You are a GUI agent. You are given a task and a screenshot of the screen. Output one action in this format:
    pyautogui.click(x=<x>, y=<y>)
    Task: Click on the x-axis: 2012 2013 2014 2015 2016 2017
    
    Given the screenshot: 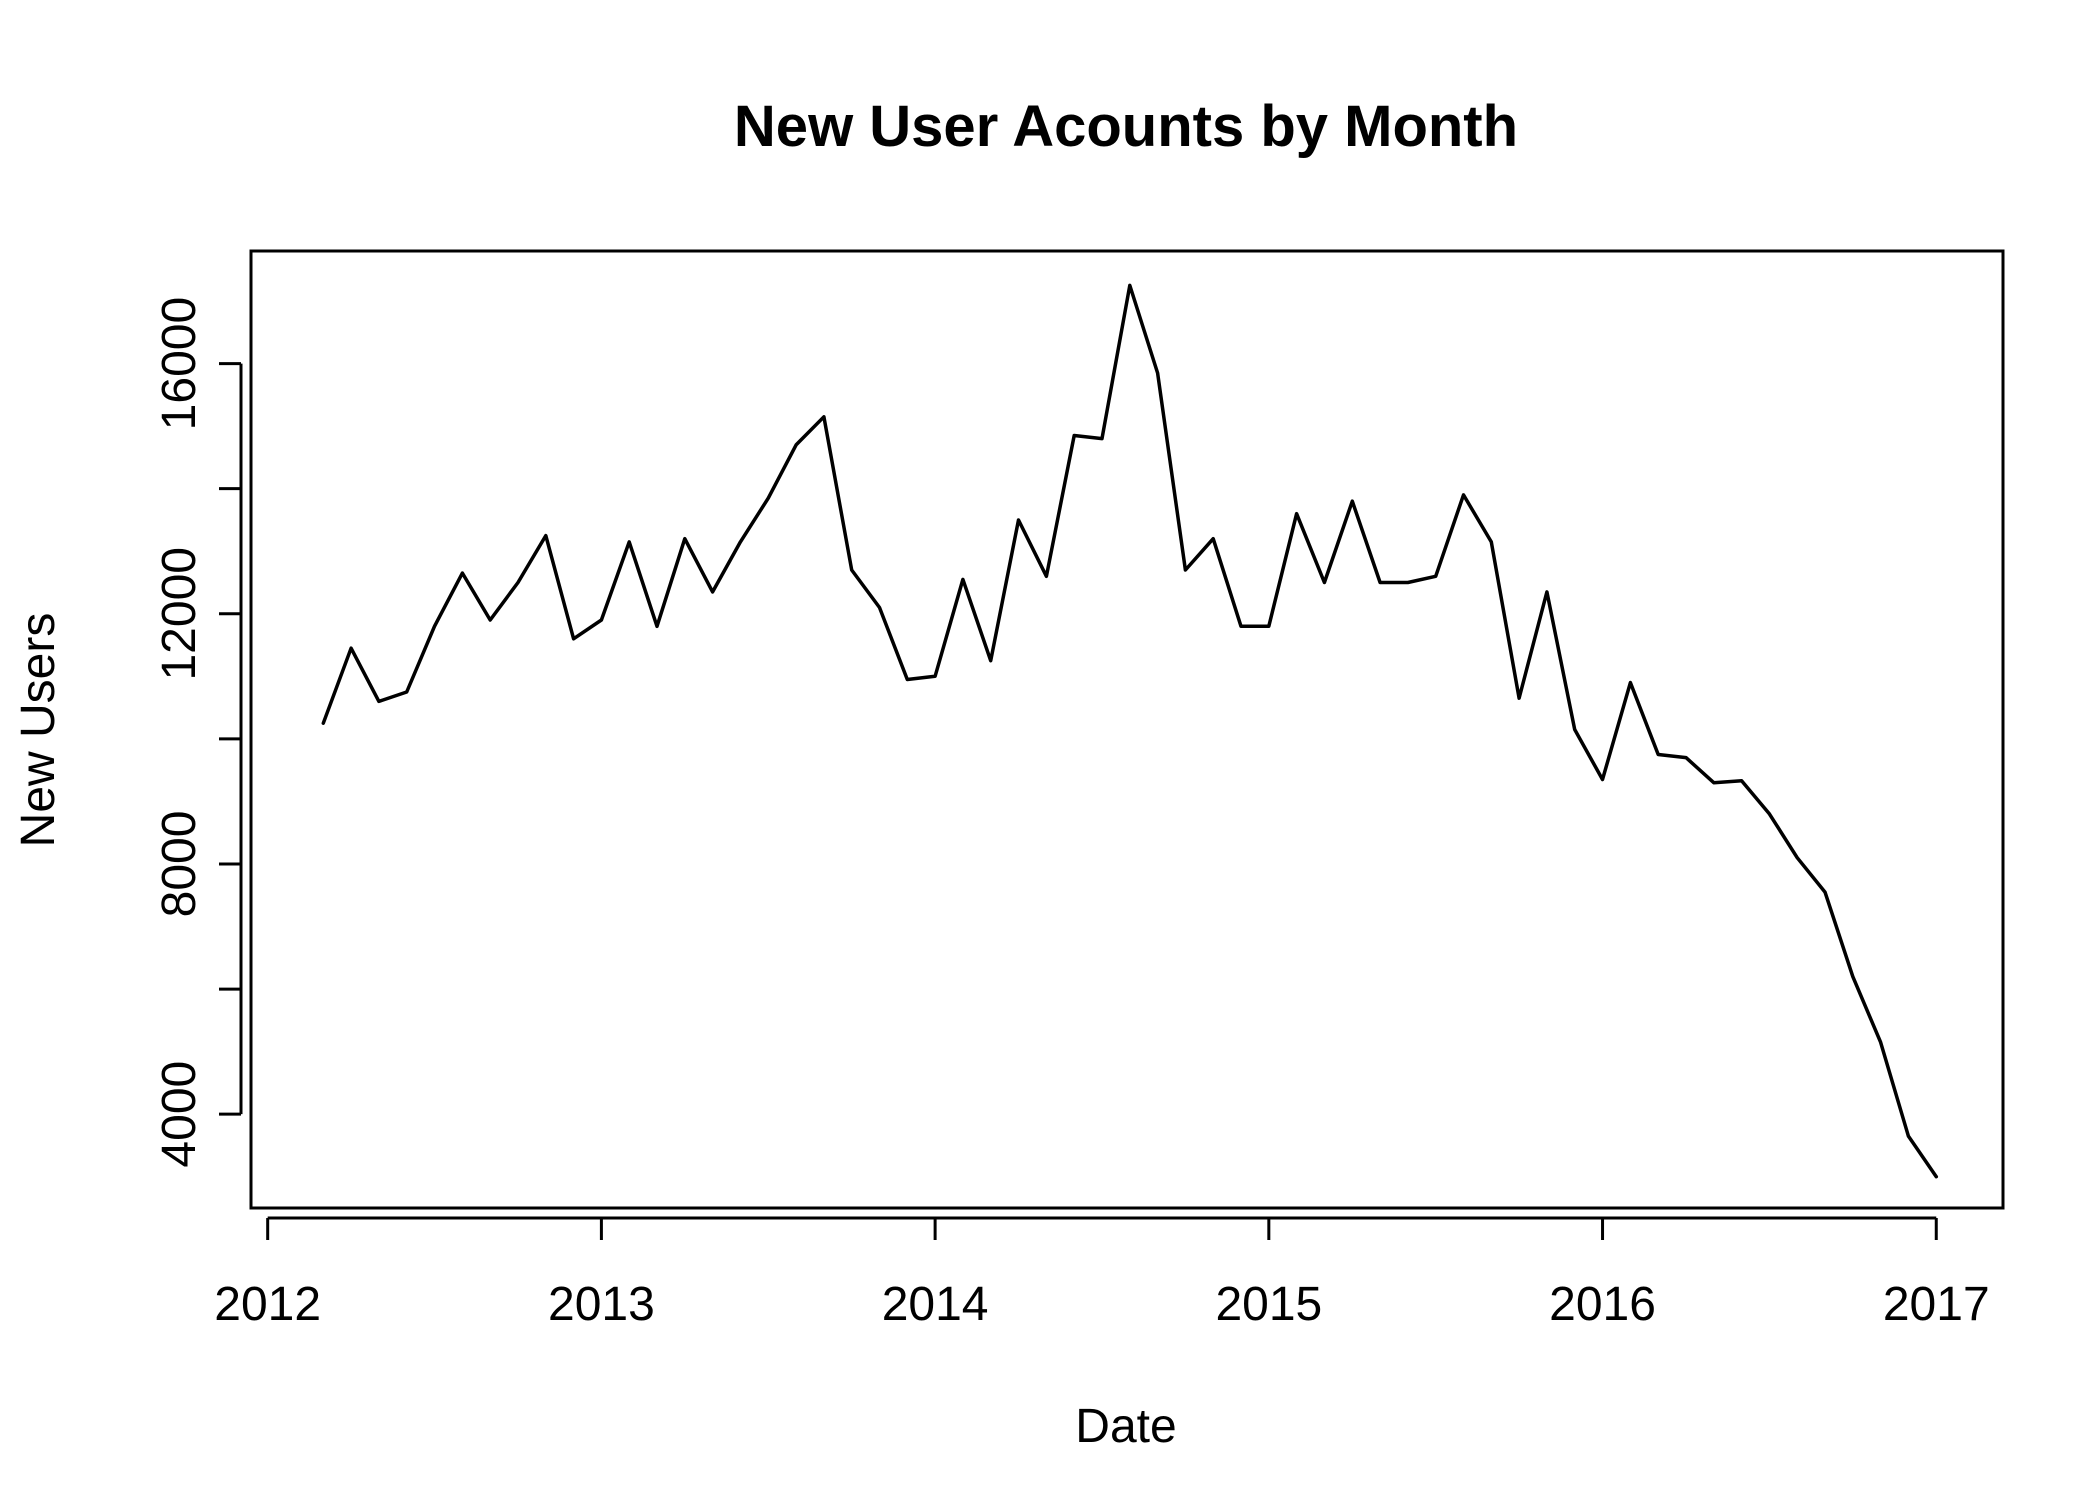 What is the action you would take?
    pyautogui.click(x=1102, y=1273)
    